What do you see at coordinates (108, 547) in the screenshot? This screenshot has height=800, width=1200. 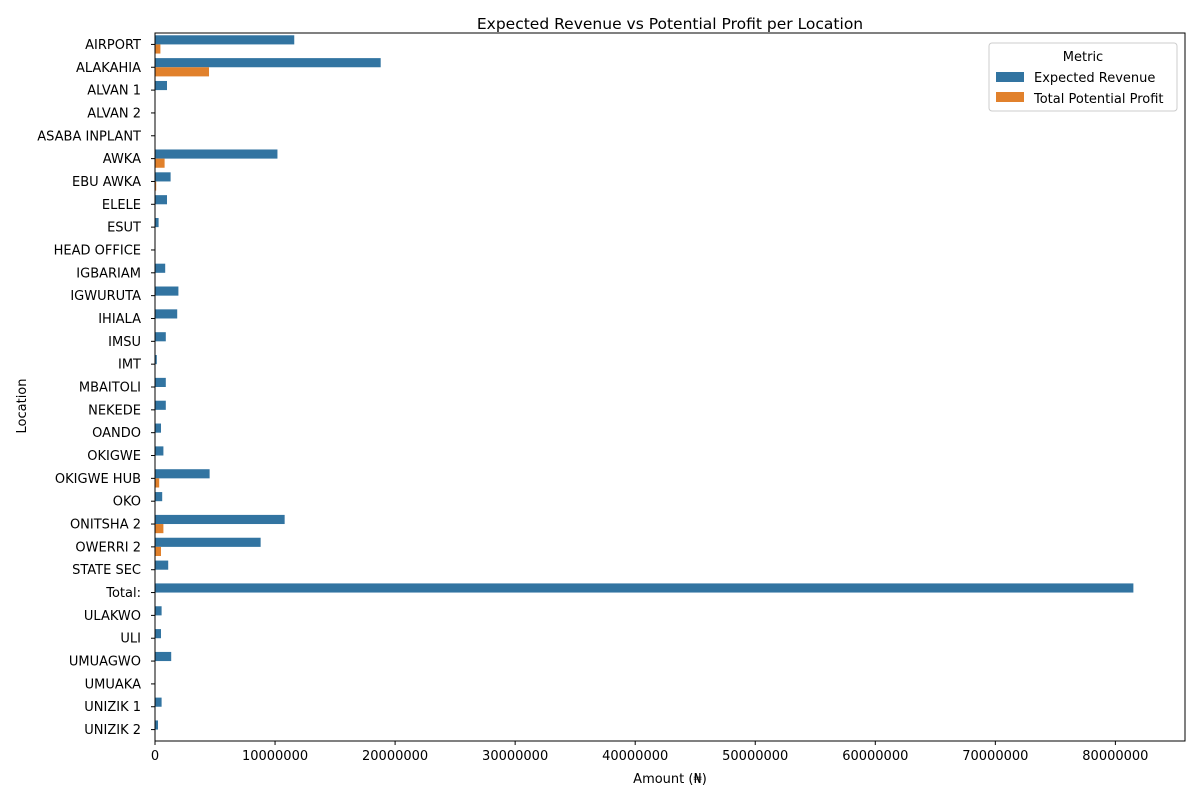 I see `y-tick-label: OWERRI 2` at bounding box center [108, 547].